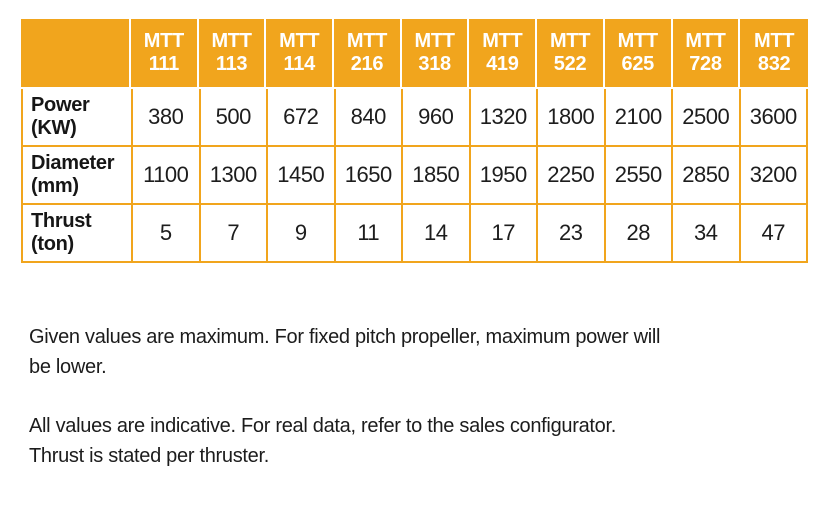 The image size is (830, 507). What do you see at coordinates (436, 117) in the screenshot?
I see `cell-power-mtt-318: 960` at bounding box center [436, 117].